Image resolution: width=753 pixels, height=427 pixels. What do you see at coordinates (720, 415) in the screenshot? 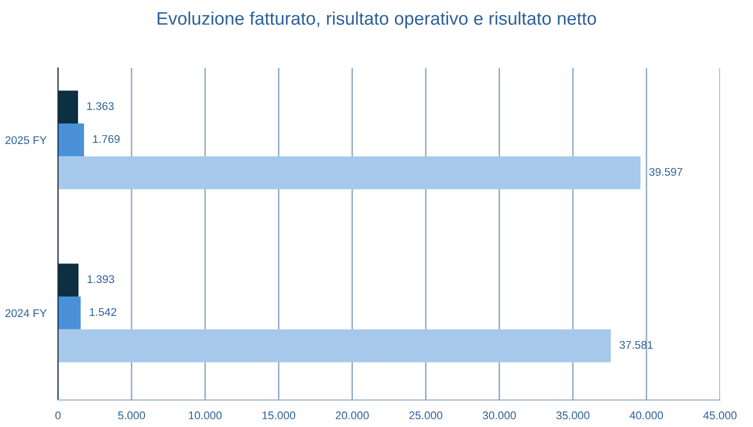
I see `x-tick-label: 45.000` at bounding box center [720, 415].